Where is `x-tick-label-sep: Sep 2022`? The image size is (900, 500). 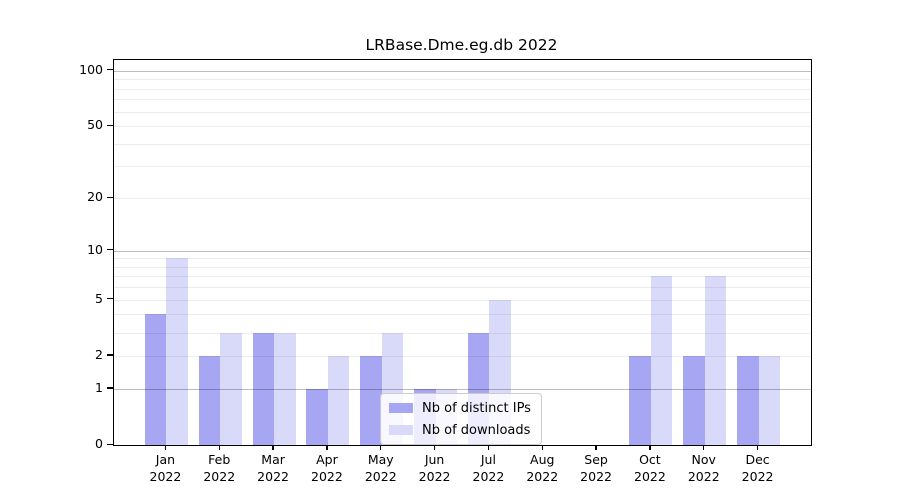 x-tick-label-sep: Sep 2022 is located at coordinates (596, 468).